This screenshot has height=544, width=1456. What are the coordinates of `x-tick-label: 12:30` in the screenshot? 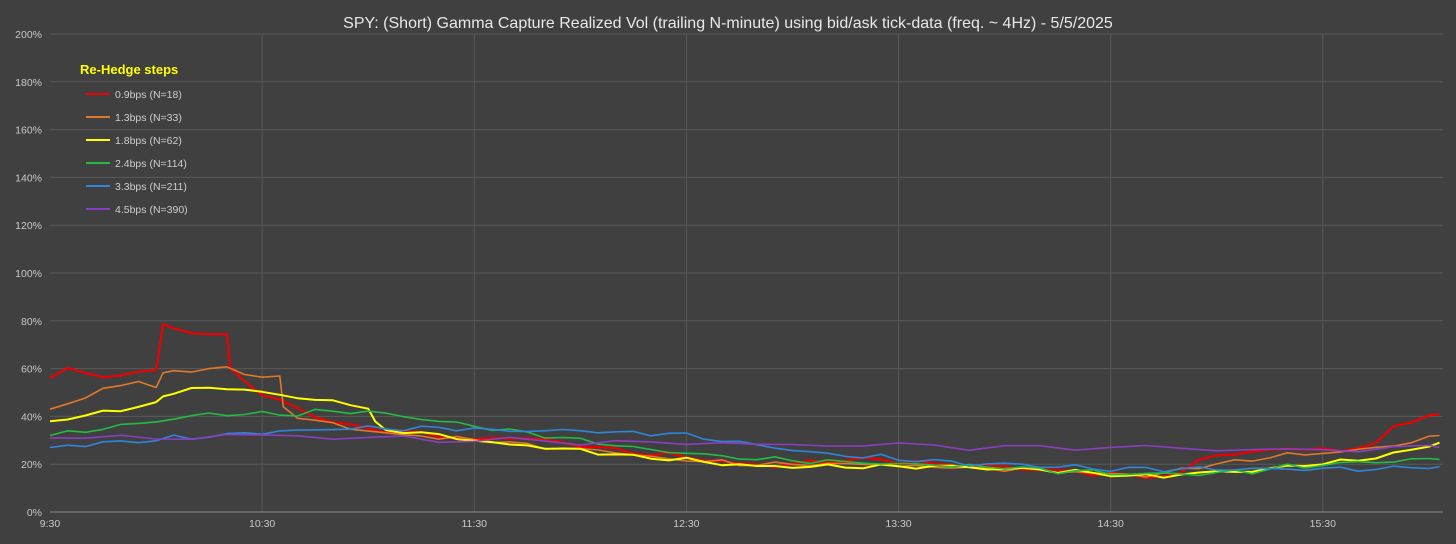 It's located at (686, 524).